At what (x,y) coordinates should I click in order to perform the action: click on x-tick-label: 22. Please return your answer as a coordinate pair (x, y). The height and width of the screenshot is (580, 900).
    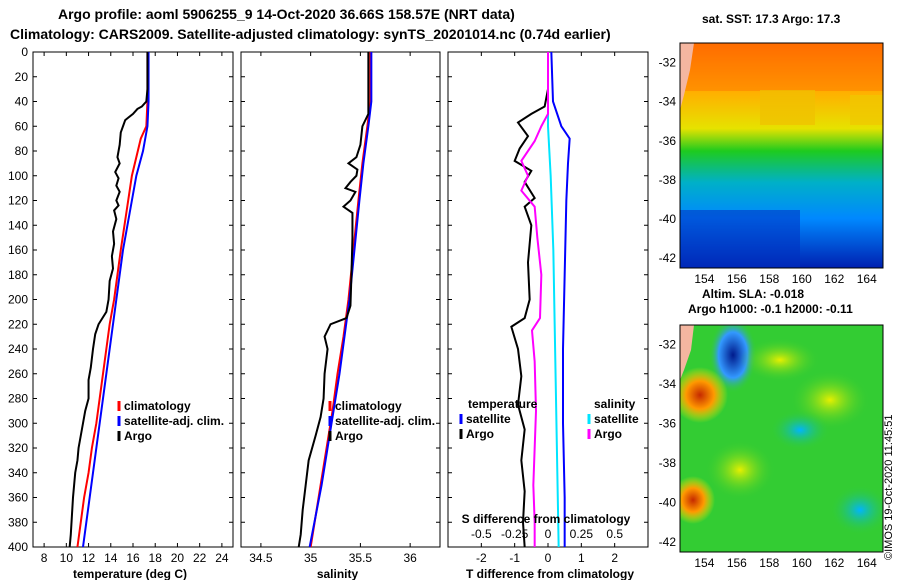
    Looking at the image, I should click on (200, 558).